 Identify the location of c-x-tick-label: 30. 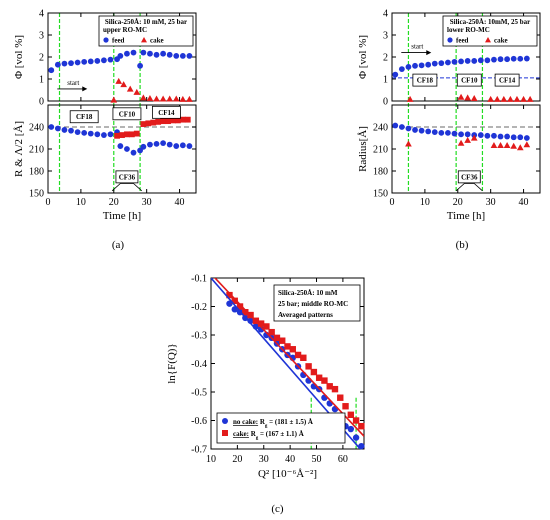
(264, 459).